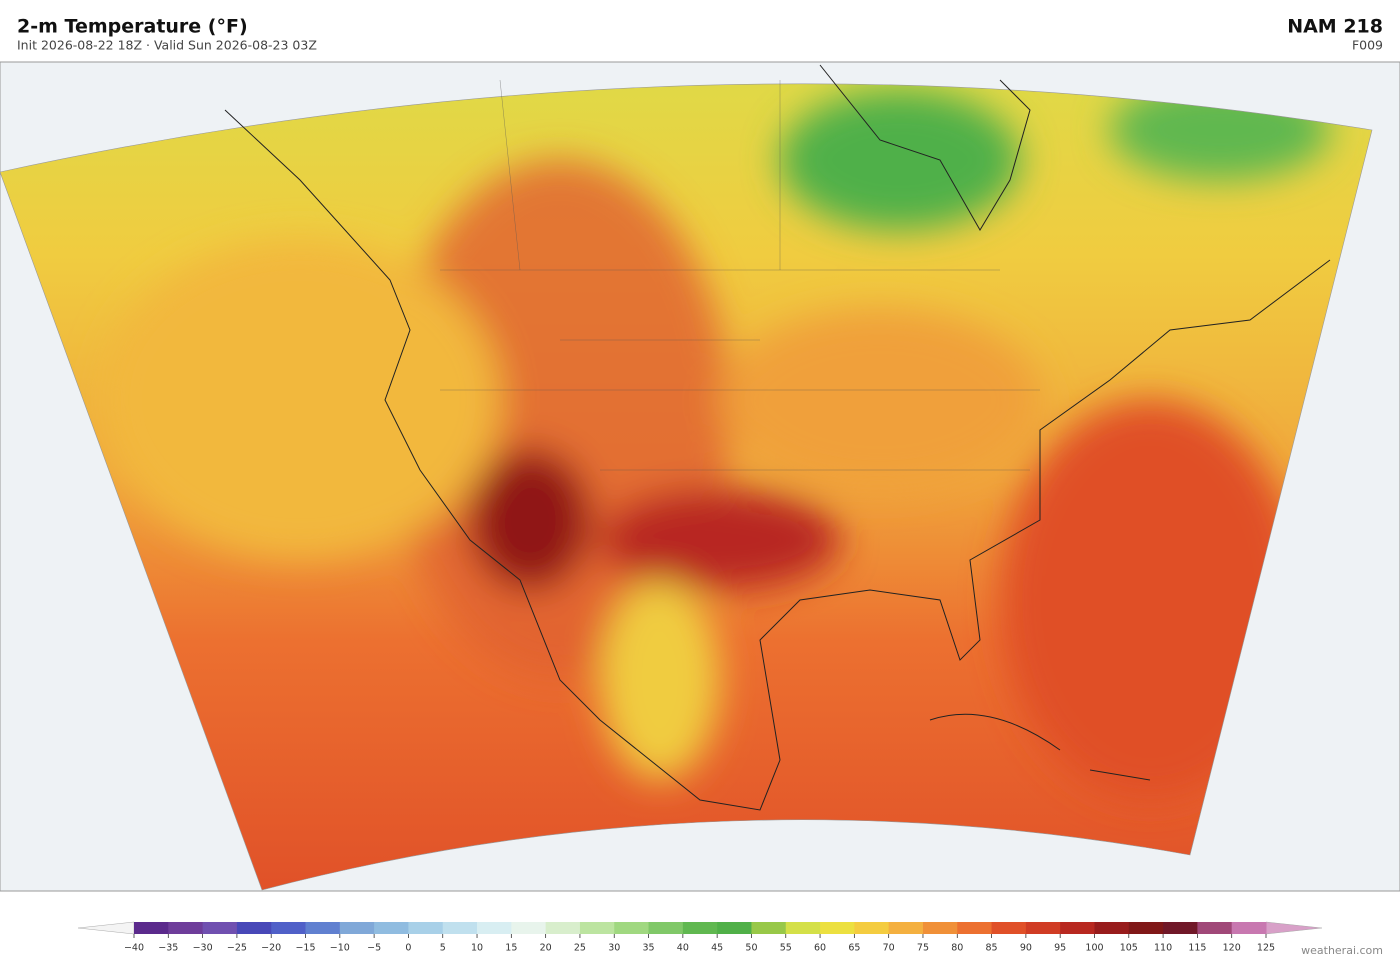 This screenshot has height=969, width=1400. I want to click on tick-label: 95, so click(1060, 948).